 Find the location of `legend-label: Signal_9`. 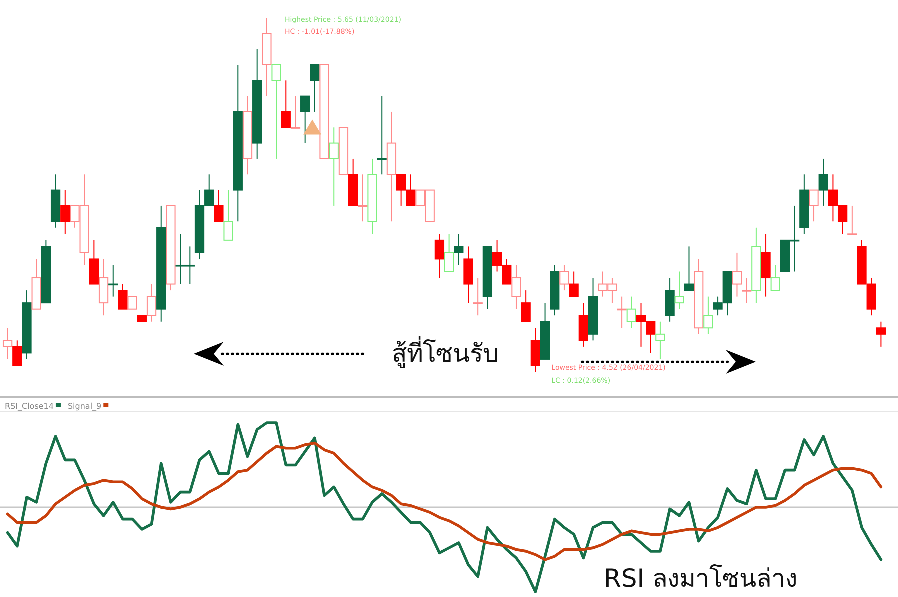

legend-label: Signal_9 is located at coordinates (85, 406).